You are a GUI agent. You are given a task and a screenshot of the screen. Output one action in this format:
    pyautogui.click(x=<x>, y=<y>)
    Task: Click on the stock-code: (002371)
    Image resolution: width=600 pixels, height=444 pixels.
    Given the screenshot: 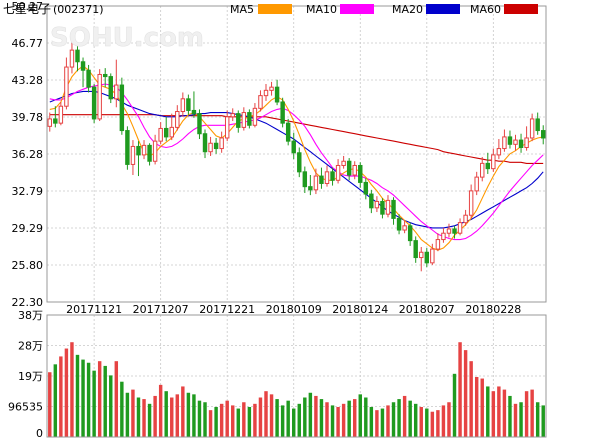 What is the action you would take?
    pyautogui.click(x=78, y=9)
    